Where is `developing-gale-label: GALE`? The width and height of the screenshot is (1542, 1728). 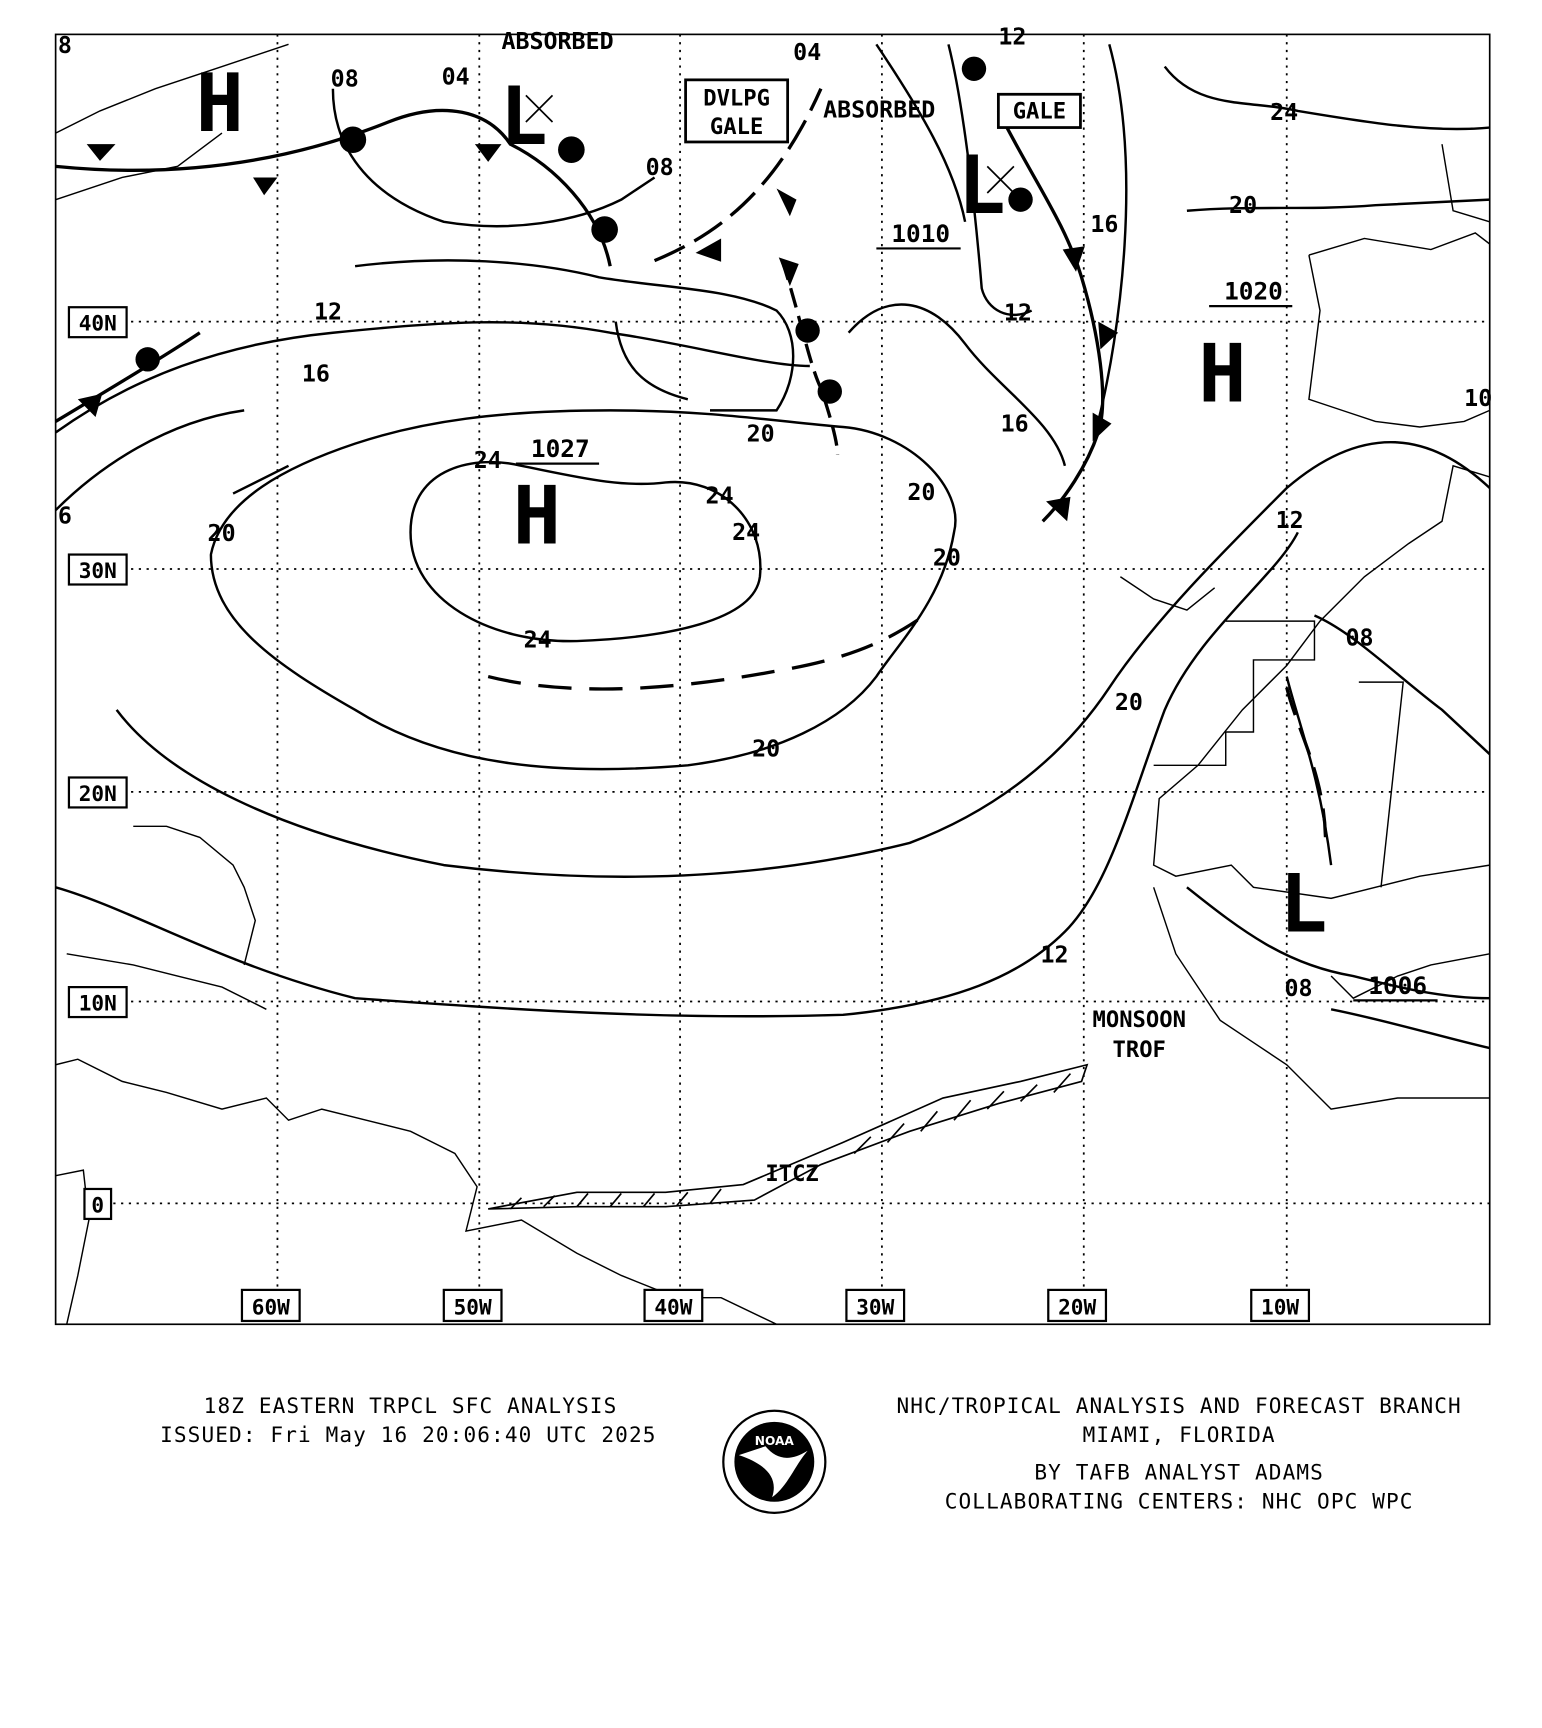 developing-gale-label: GALE is located at coordinates (736, 127).